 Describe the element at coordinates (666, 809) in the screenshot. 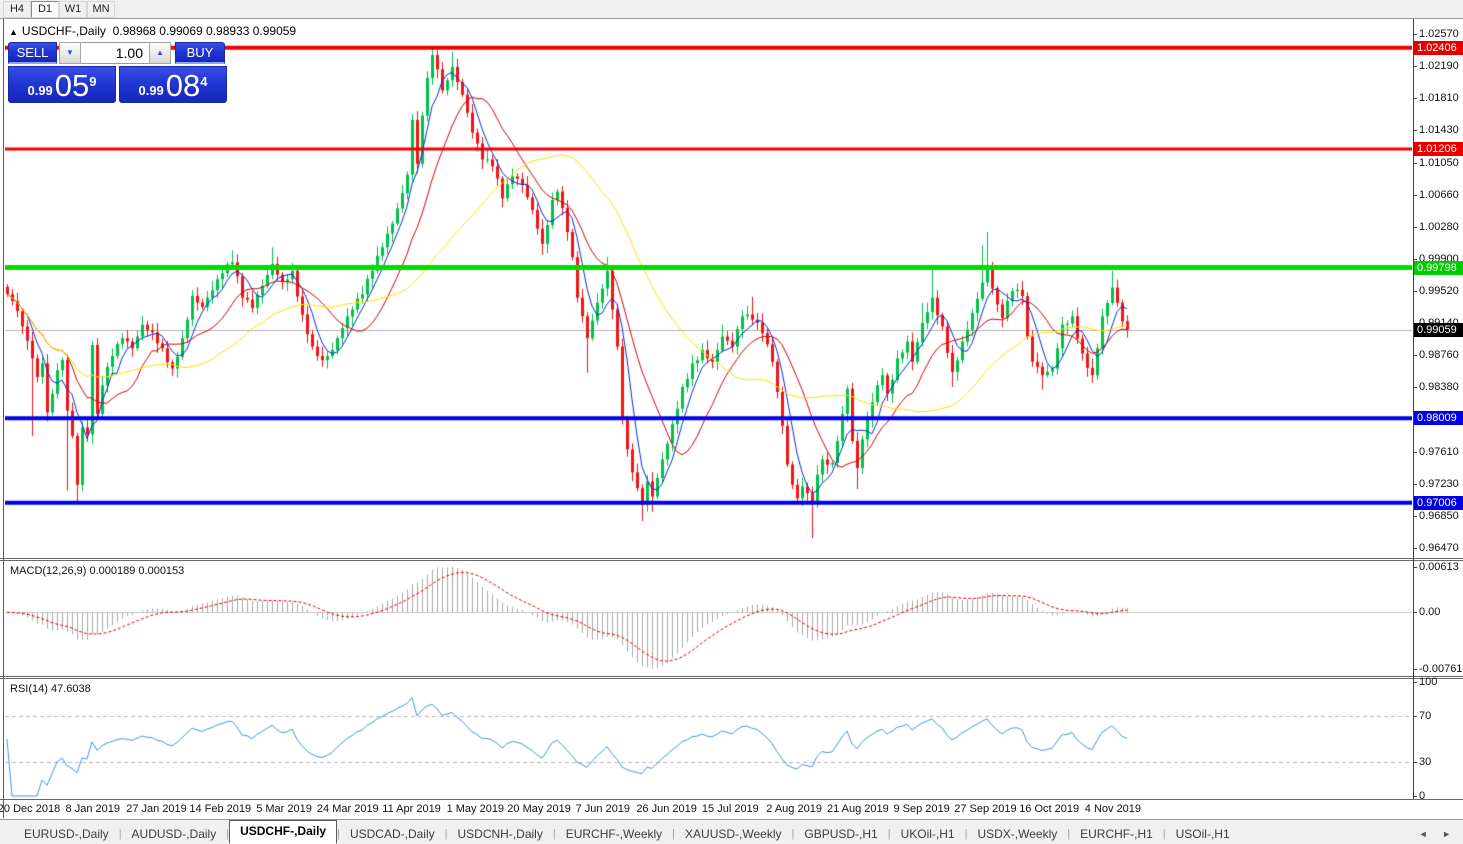

I see `date-axis-label: 26 Jun 2019` at that location.